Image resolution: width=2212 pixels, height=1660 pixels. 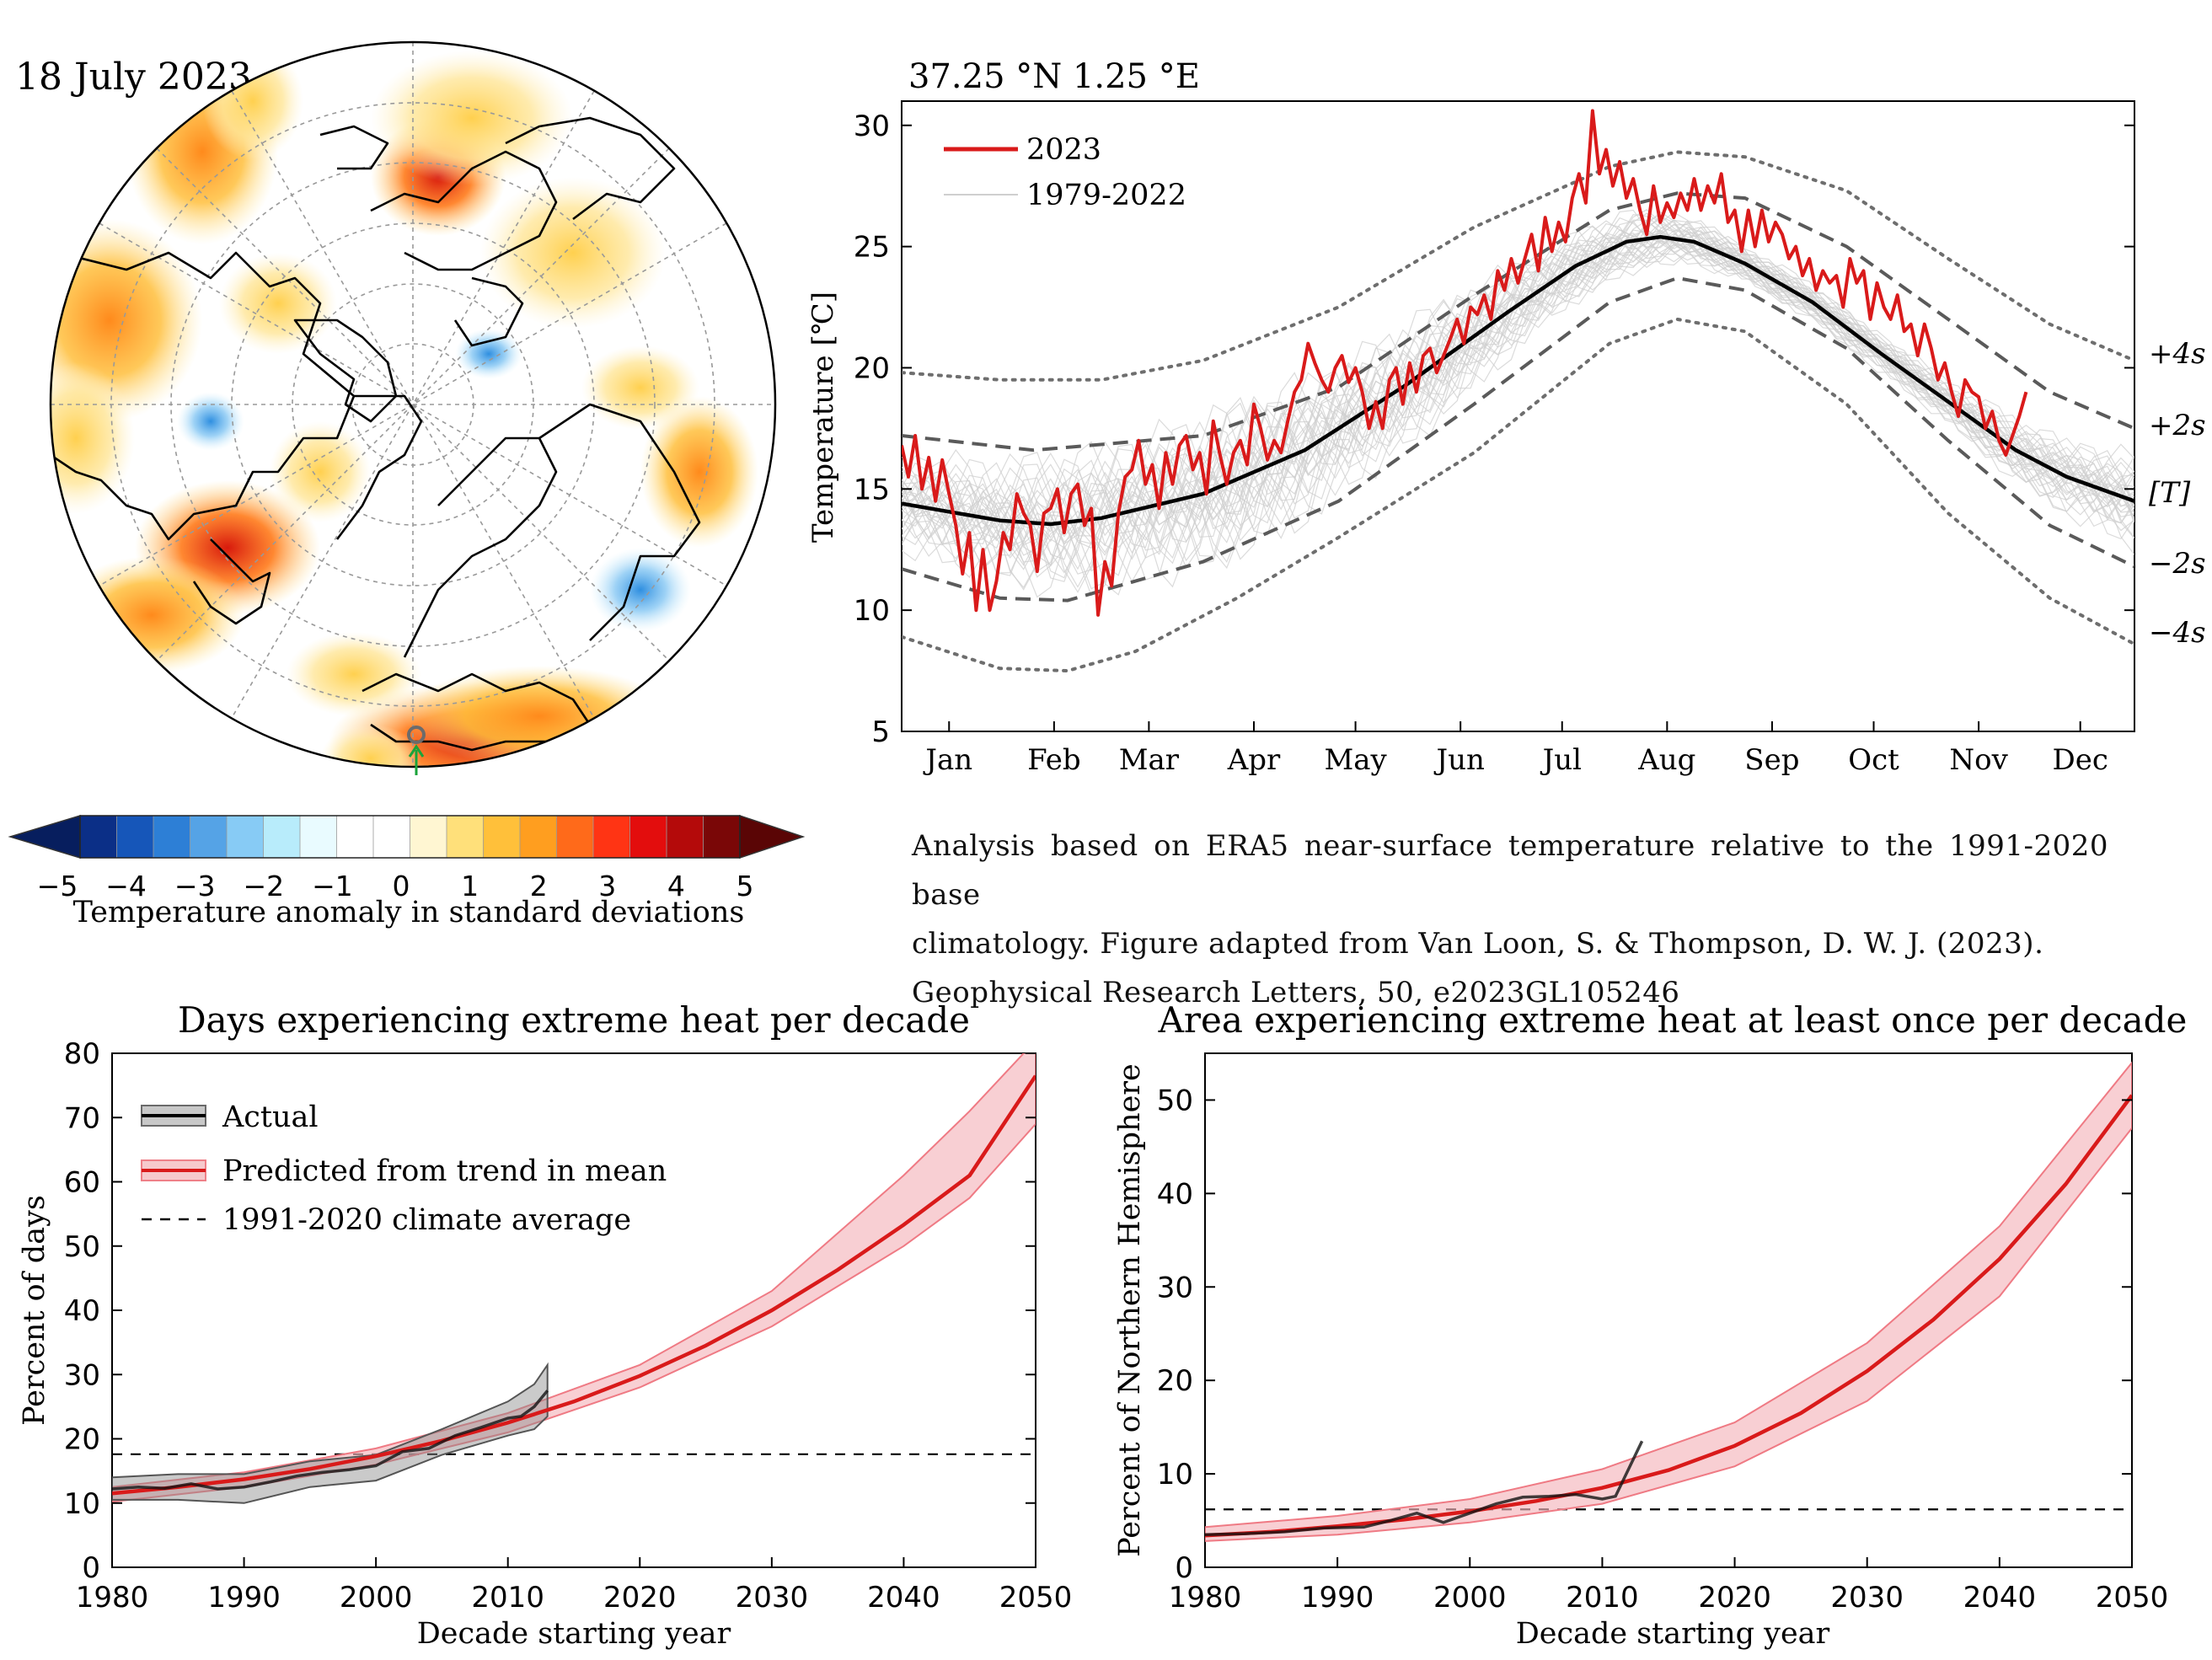 I want to click on graticule, so click(x=413, y=404).